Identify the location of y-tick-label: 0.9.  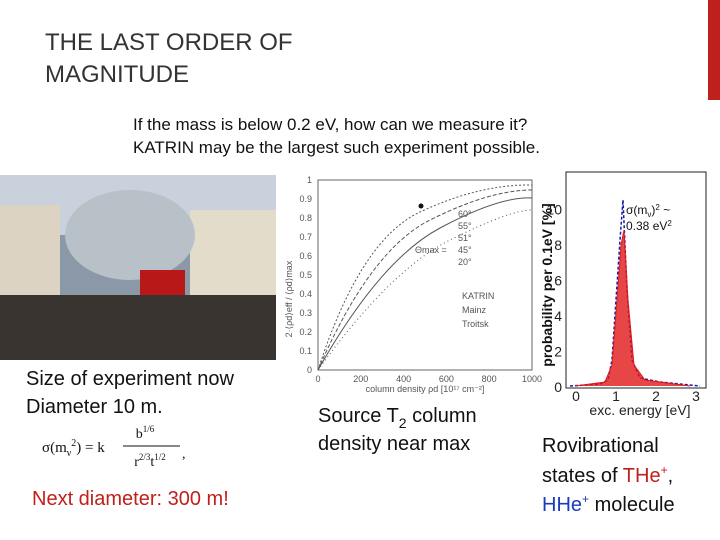
(305, 199).